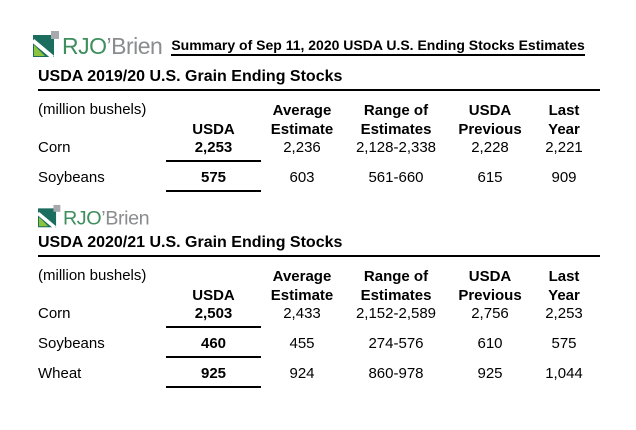  I want to click on section-title-2020-21: USDA 2020/21 U.S. Grain Ending Stocks, so click(190, 242).